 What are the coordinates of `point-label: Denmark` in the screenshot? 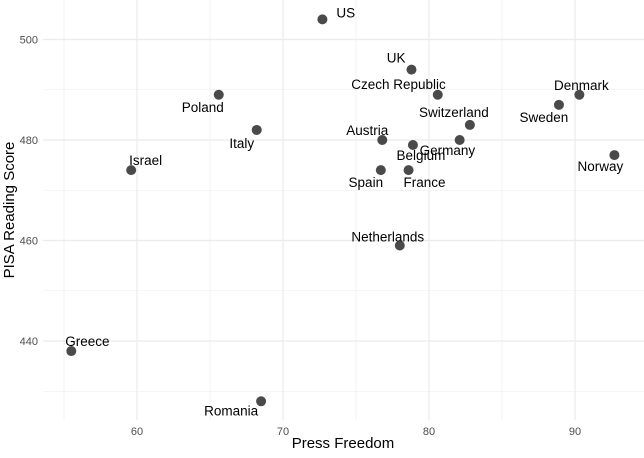 It's located at (581, 85).